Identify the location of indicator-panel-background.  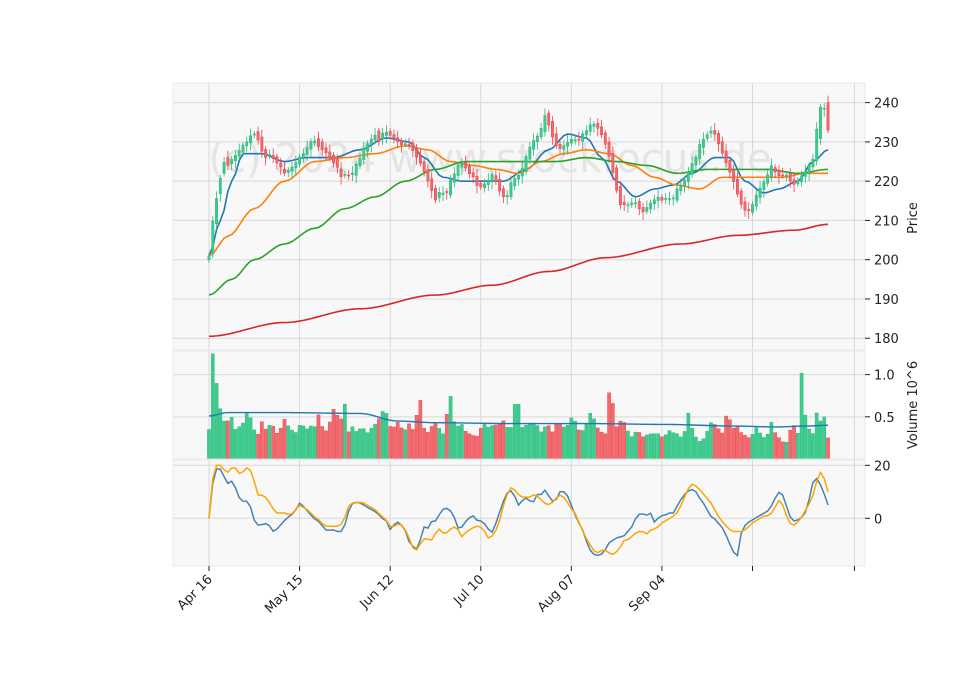
(519, 513).